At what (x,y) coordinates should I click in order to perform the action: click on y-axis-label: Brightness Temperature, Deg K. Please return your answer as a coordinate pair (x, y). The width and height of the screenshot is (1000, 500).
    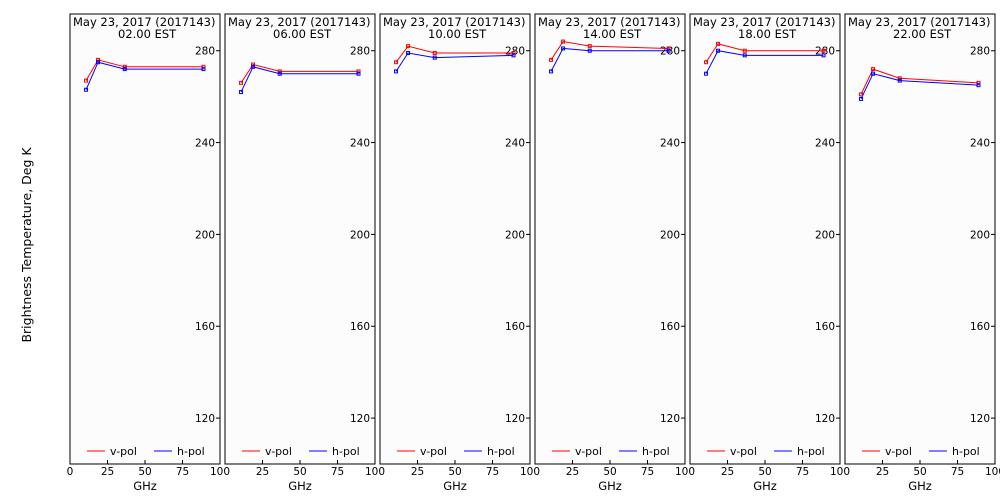
    Looking at the image, I should click on (26, 245).